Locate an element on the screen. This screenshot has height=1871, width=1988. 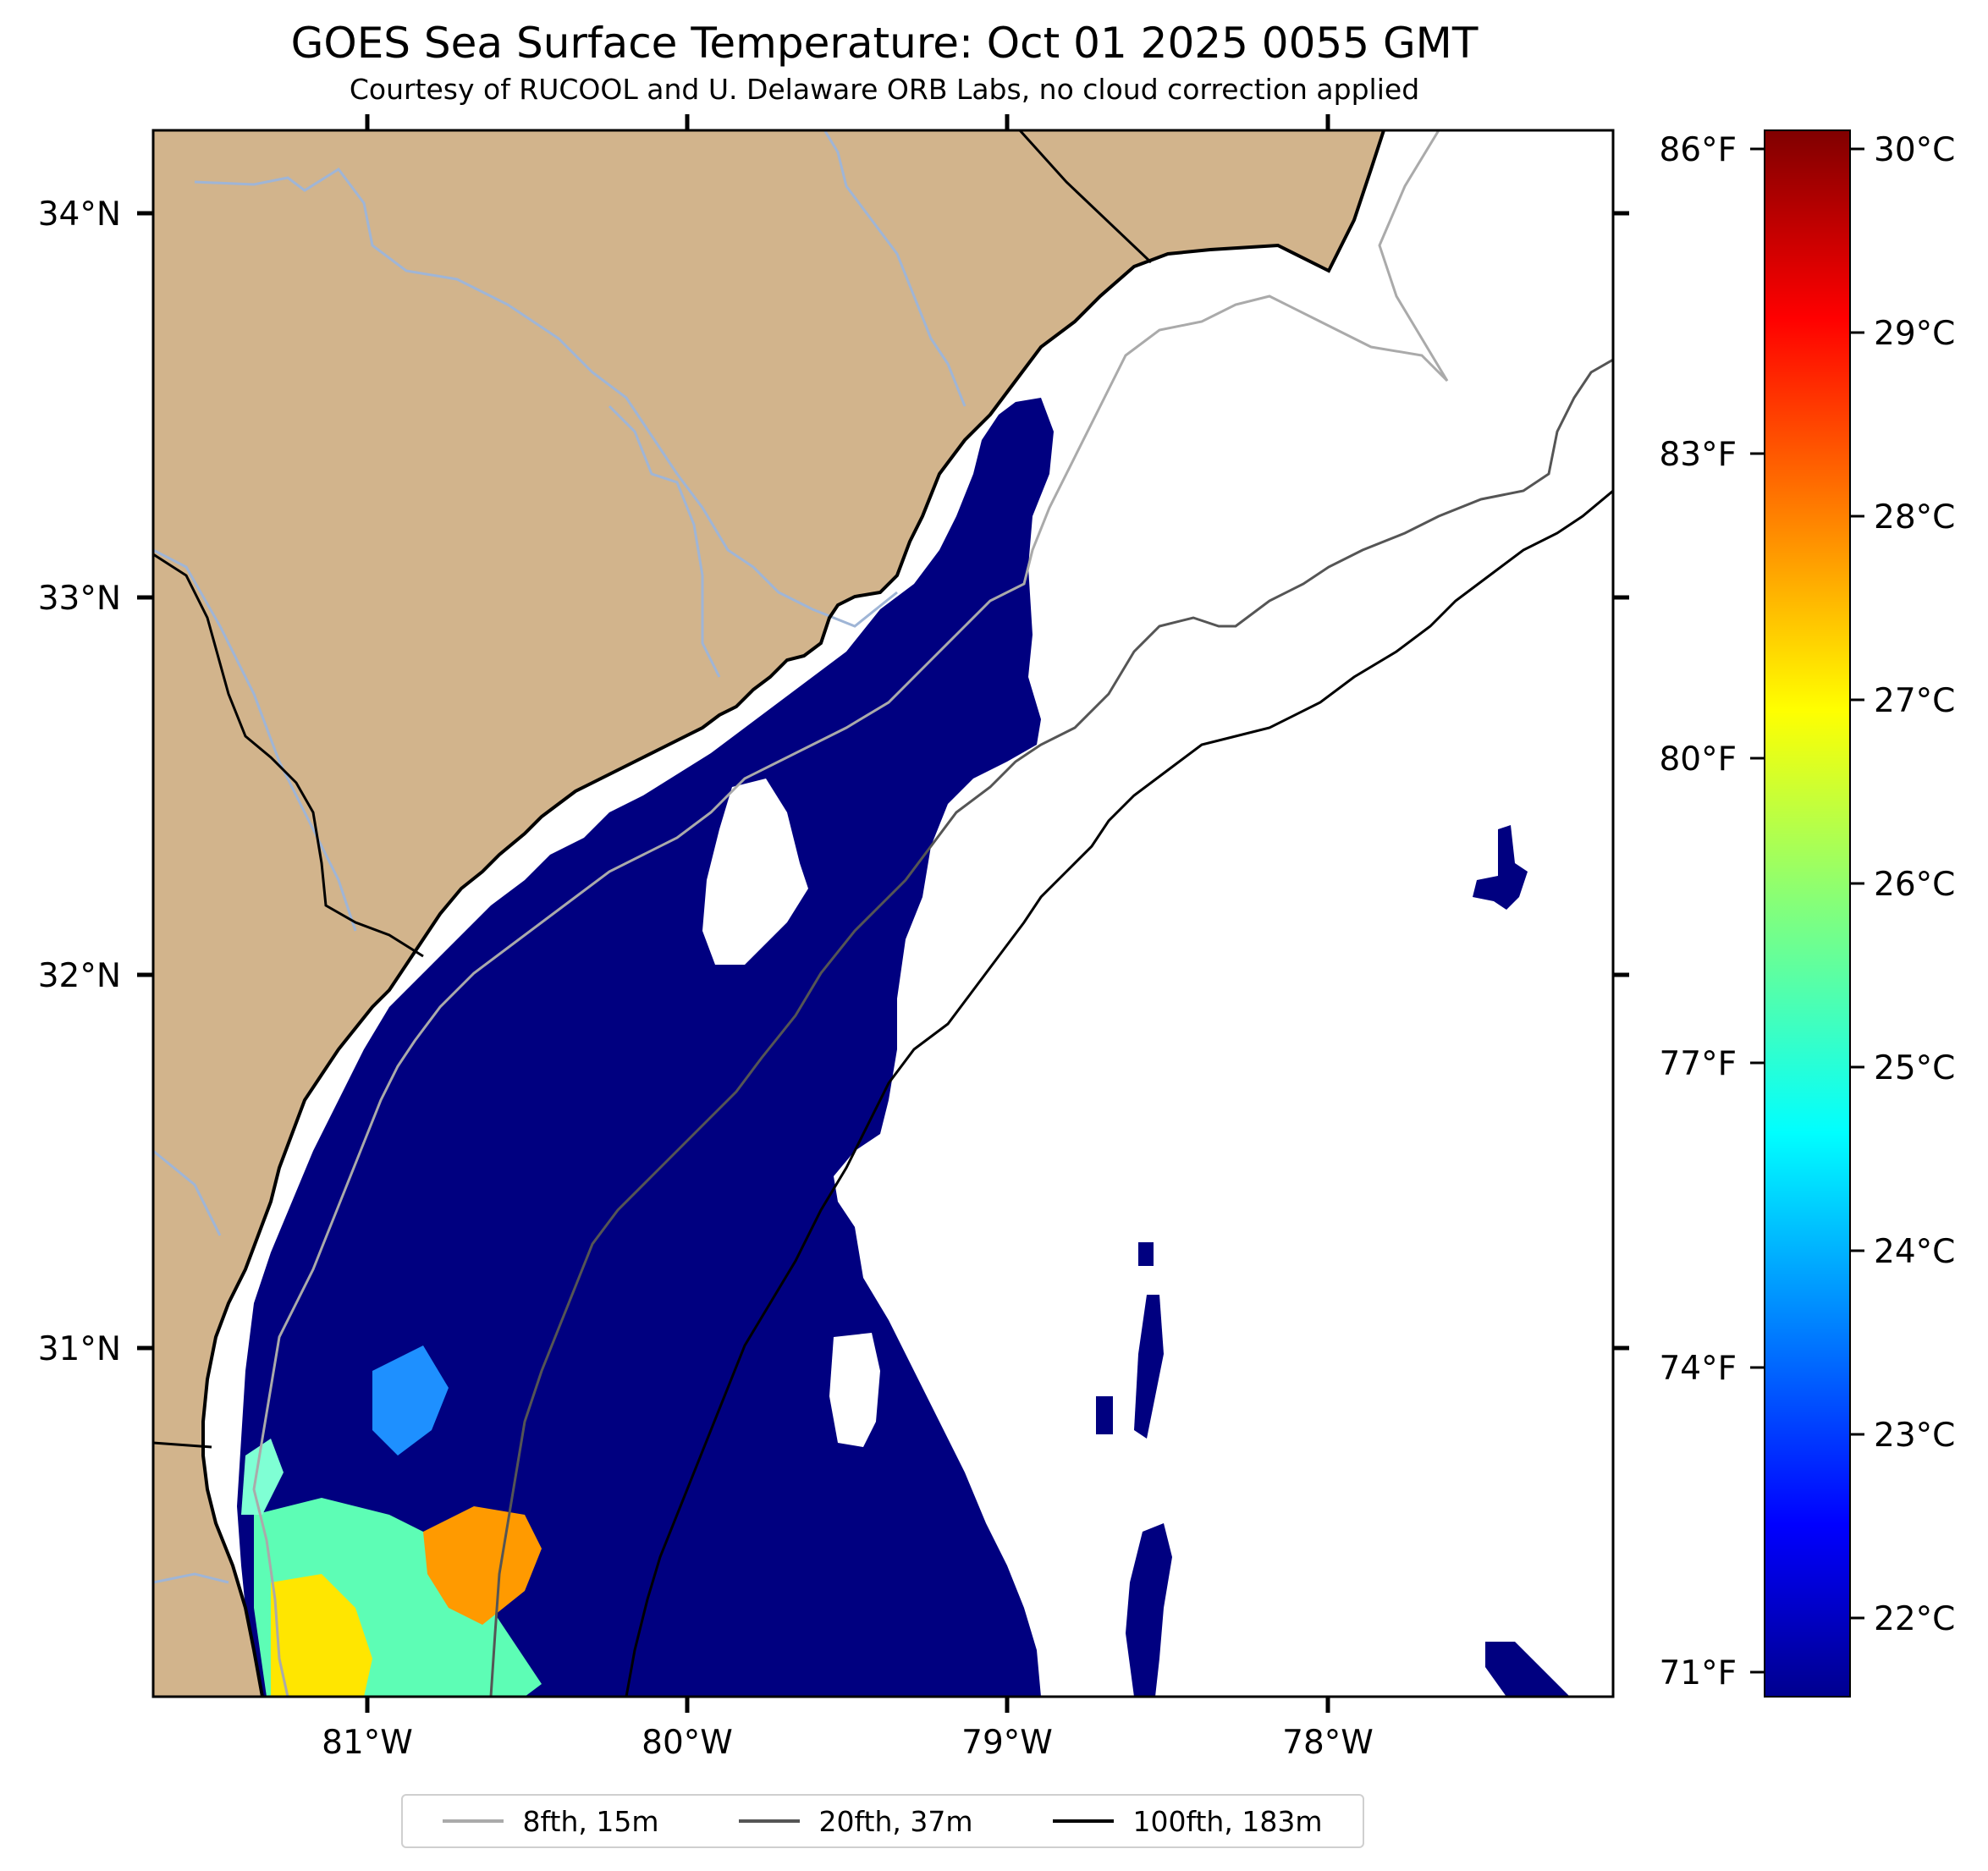
lon-label-80: 80°W is located at coordinates (687, 1743).